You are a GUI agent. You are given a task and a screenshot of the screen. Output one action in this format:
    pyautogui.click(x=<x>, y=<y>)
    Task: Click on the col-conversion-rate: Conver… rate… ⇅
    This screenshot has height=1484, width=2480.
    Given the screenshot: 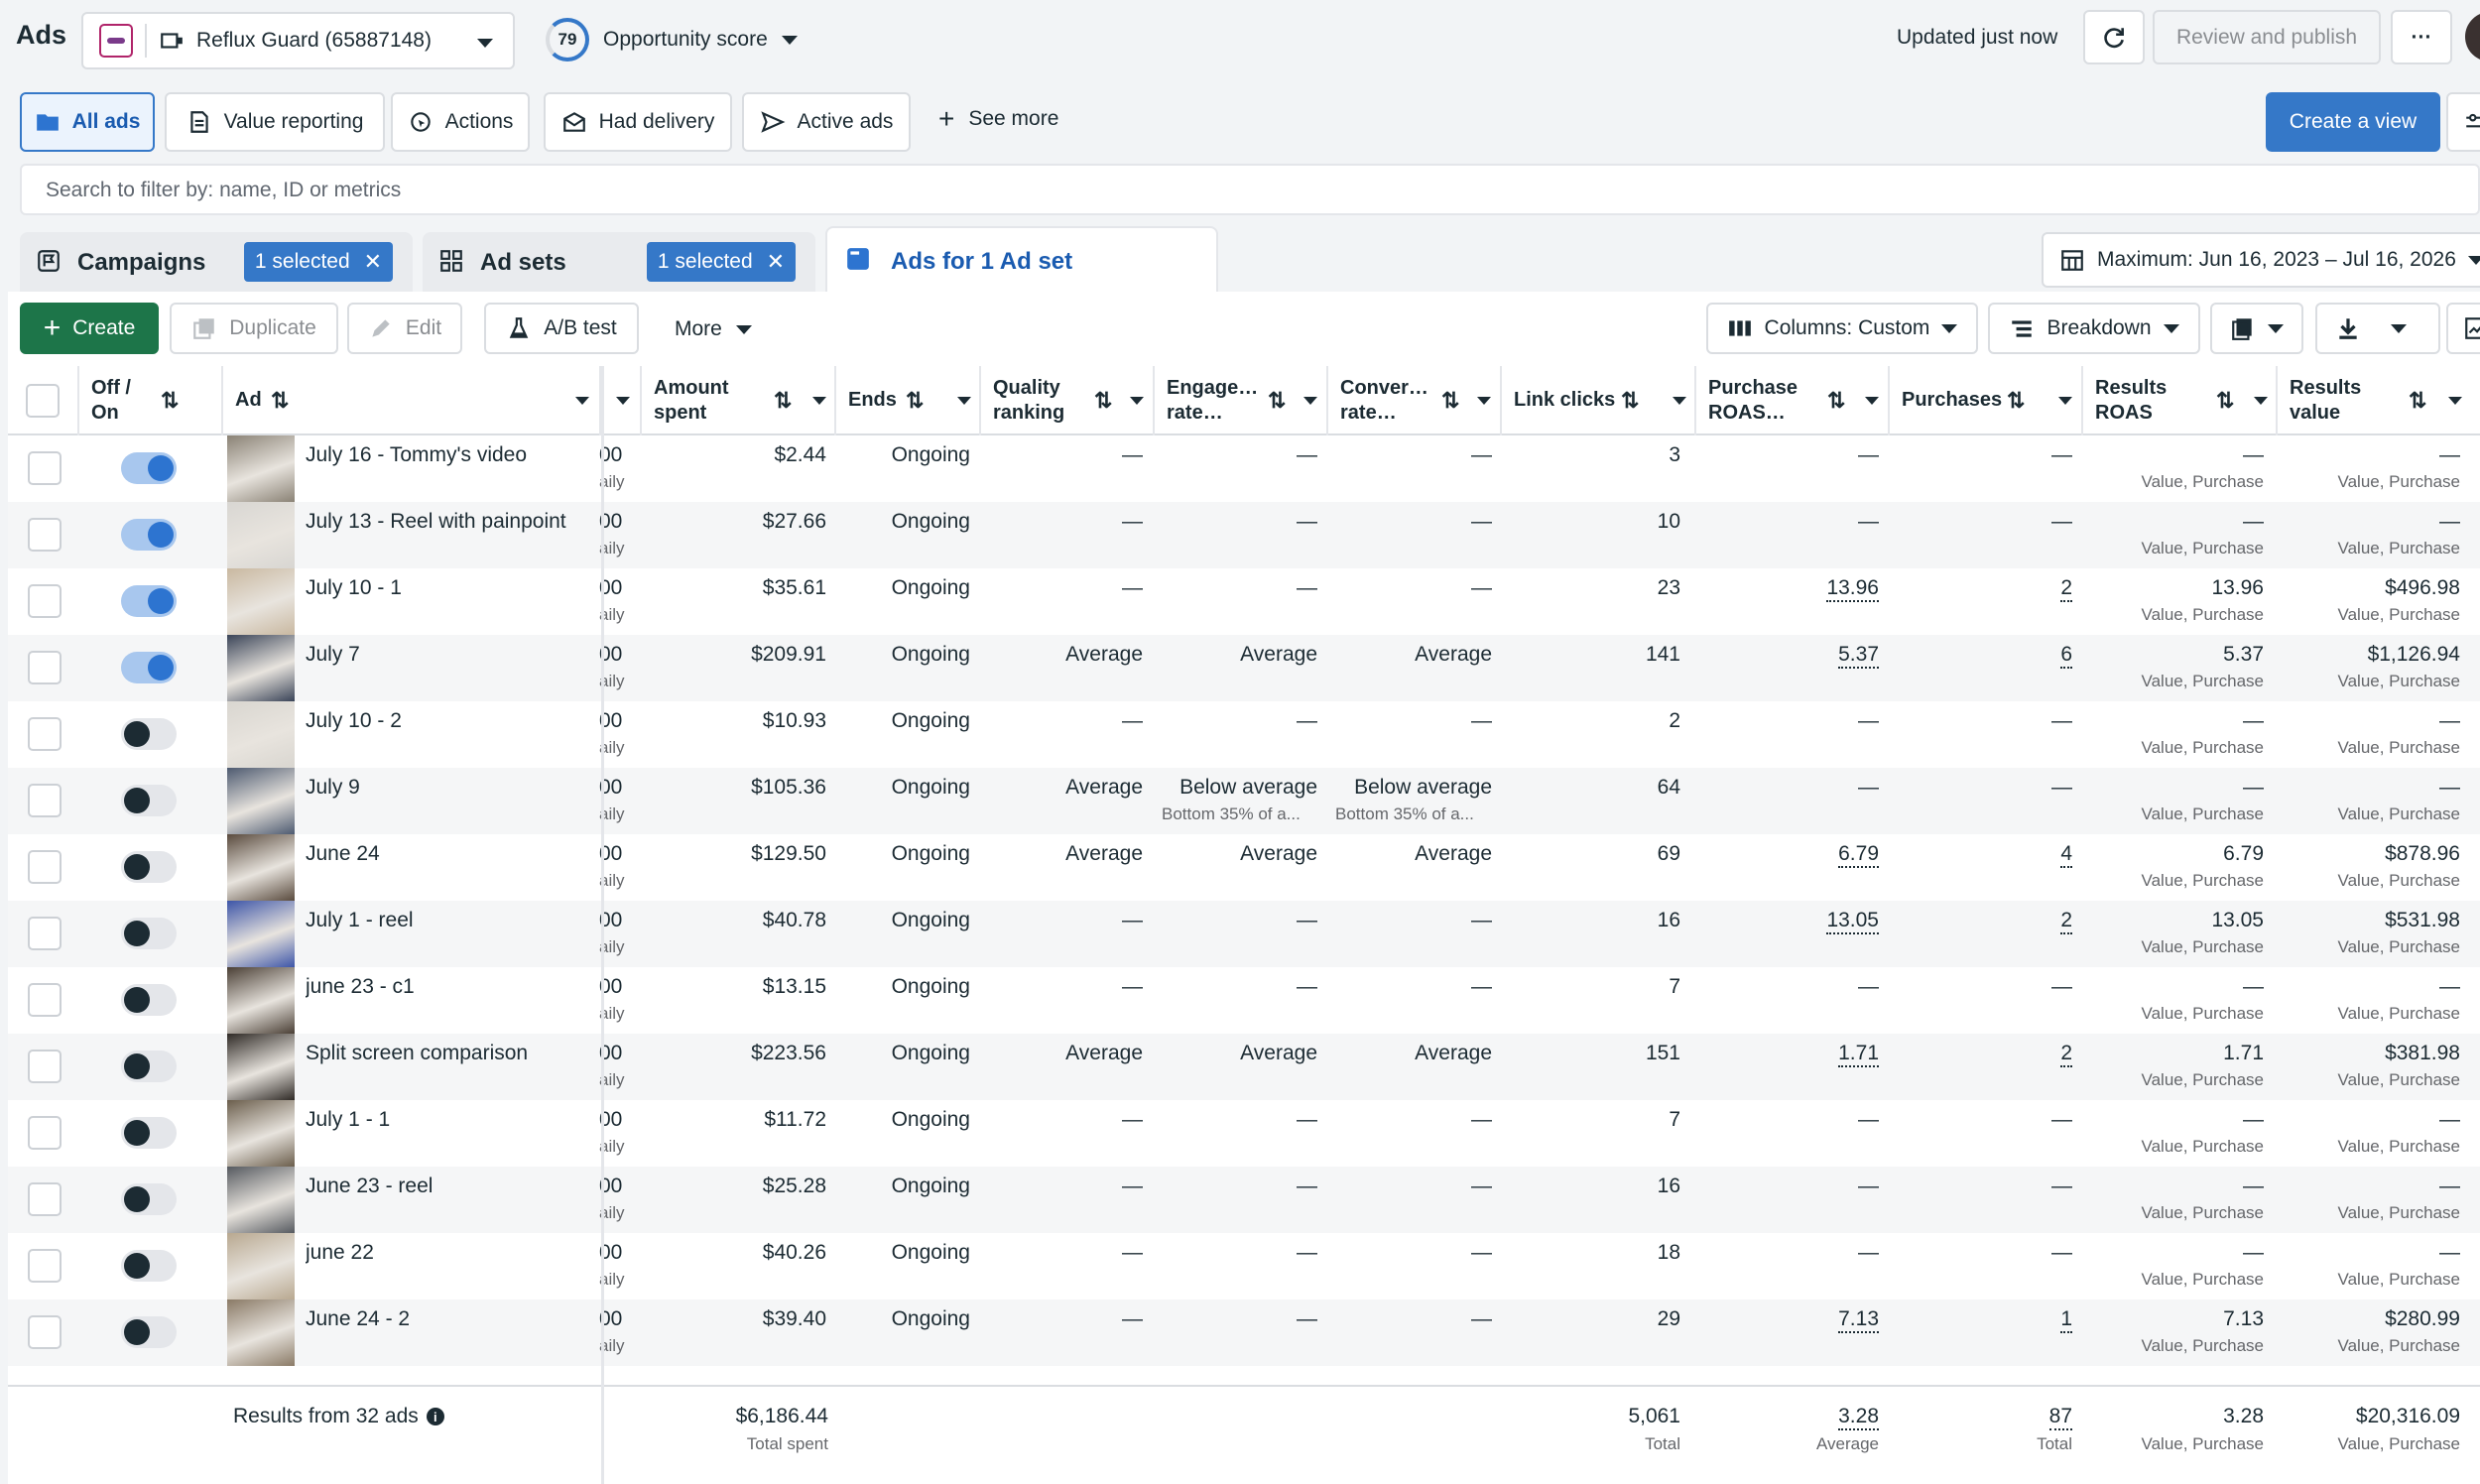 What is the action you would take?
    pyautogui.click(x=1415, y=400)
    